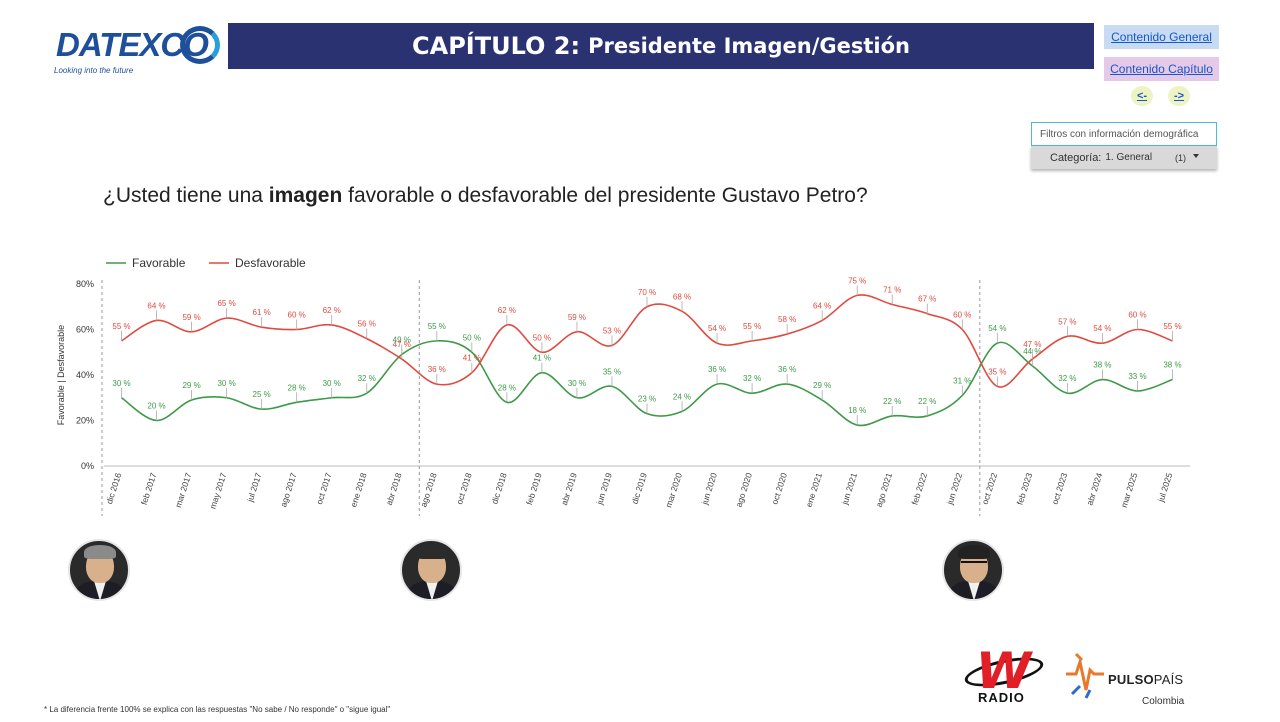 The height and width of the screenshot is (722, 1280). What do you see at coordinates (814, 489) in the screenshot?
I see `x-tick-label: ene 2021` at bounding box center [814, 489].